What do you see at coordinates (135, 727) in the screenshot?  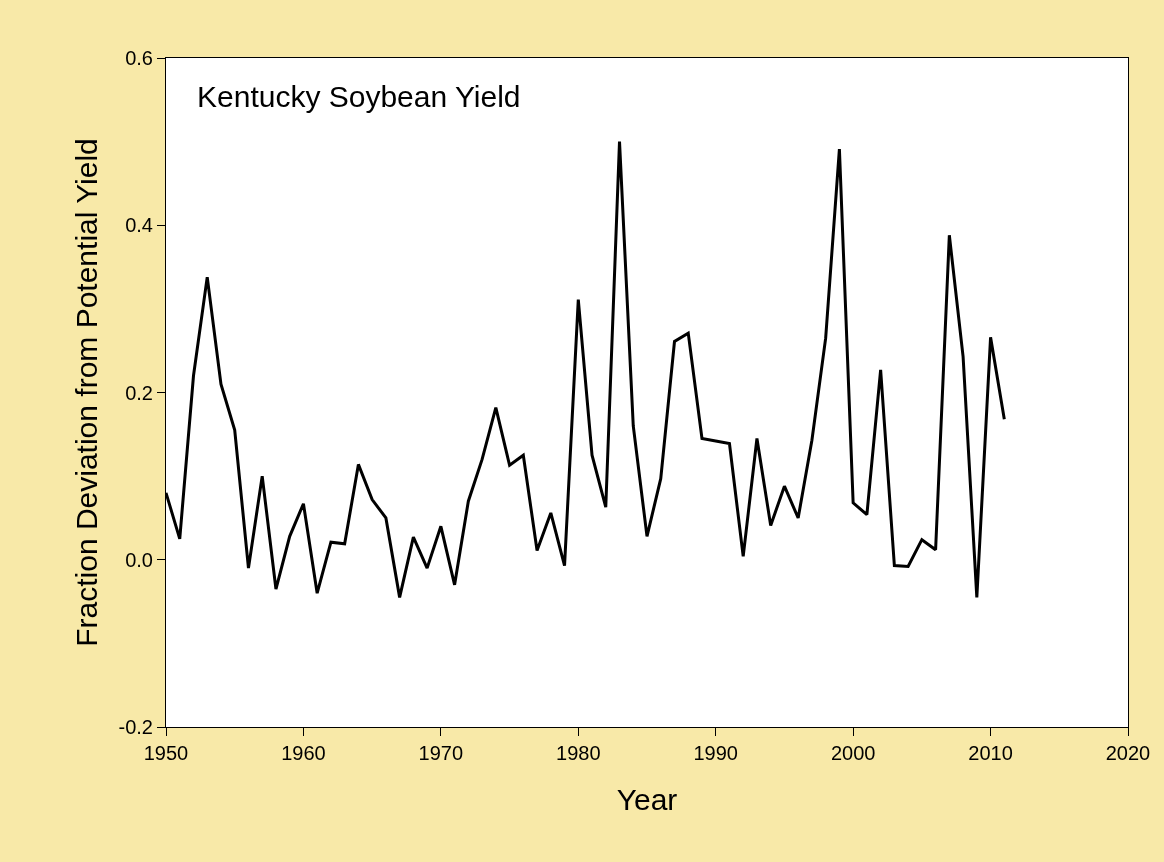 I see `y-tick-label: -0.2` at bounding box center [135, 727].